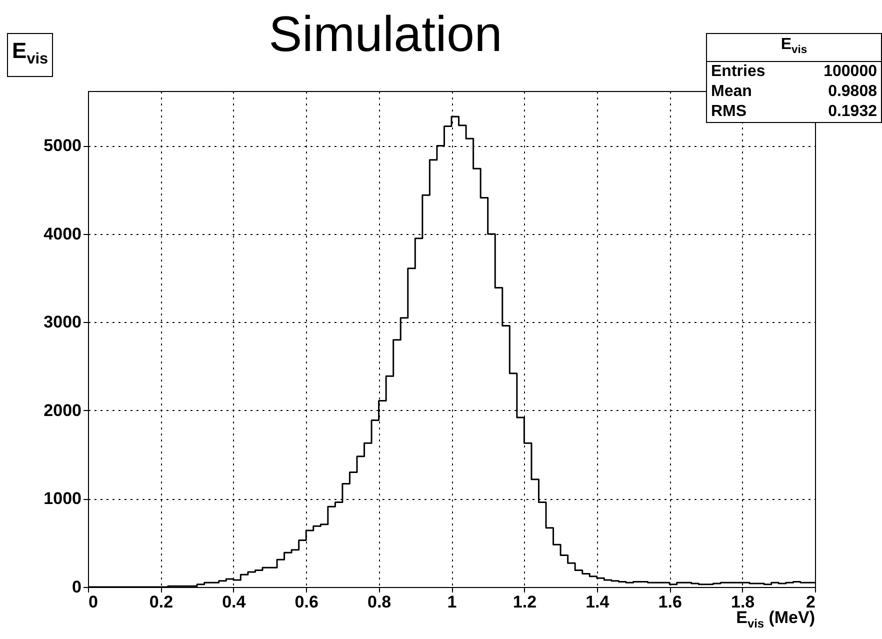 Image resolution: width=882 pixels, height=639 pixels. I want to click on x-tick-label: 0.4, so click(234, 602).